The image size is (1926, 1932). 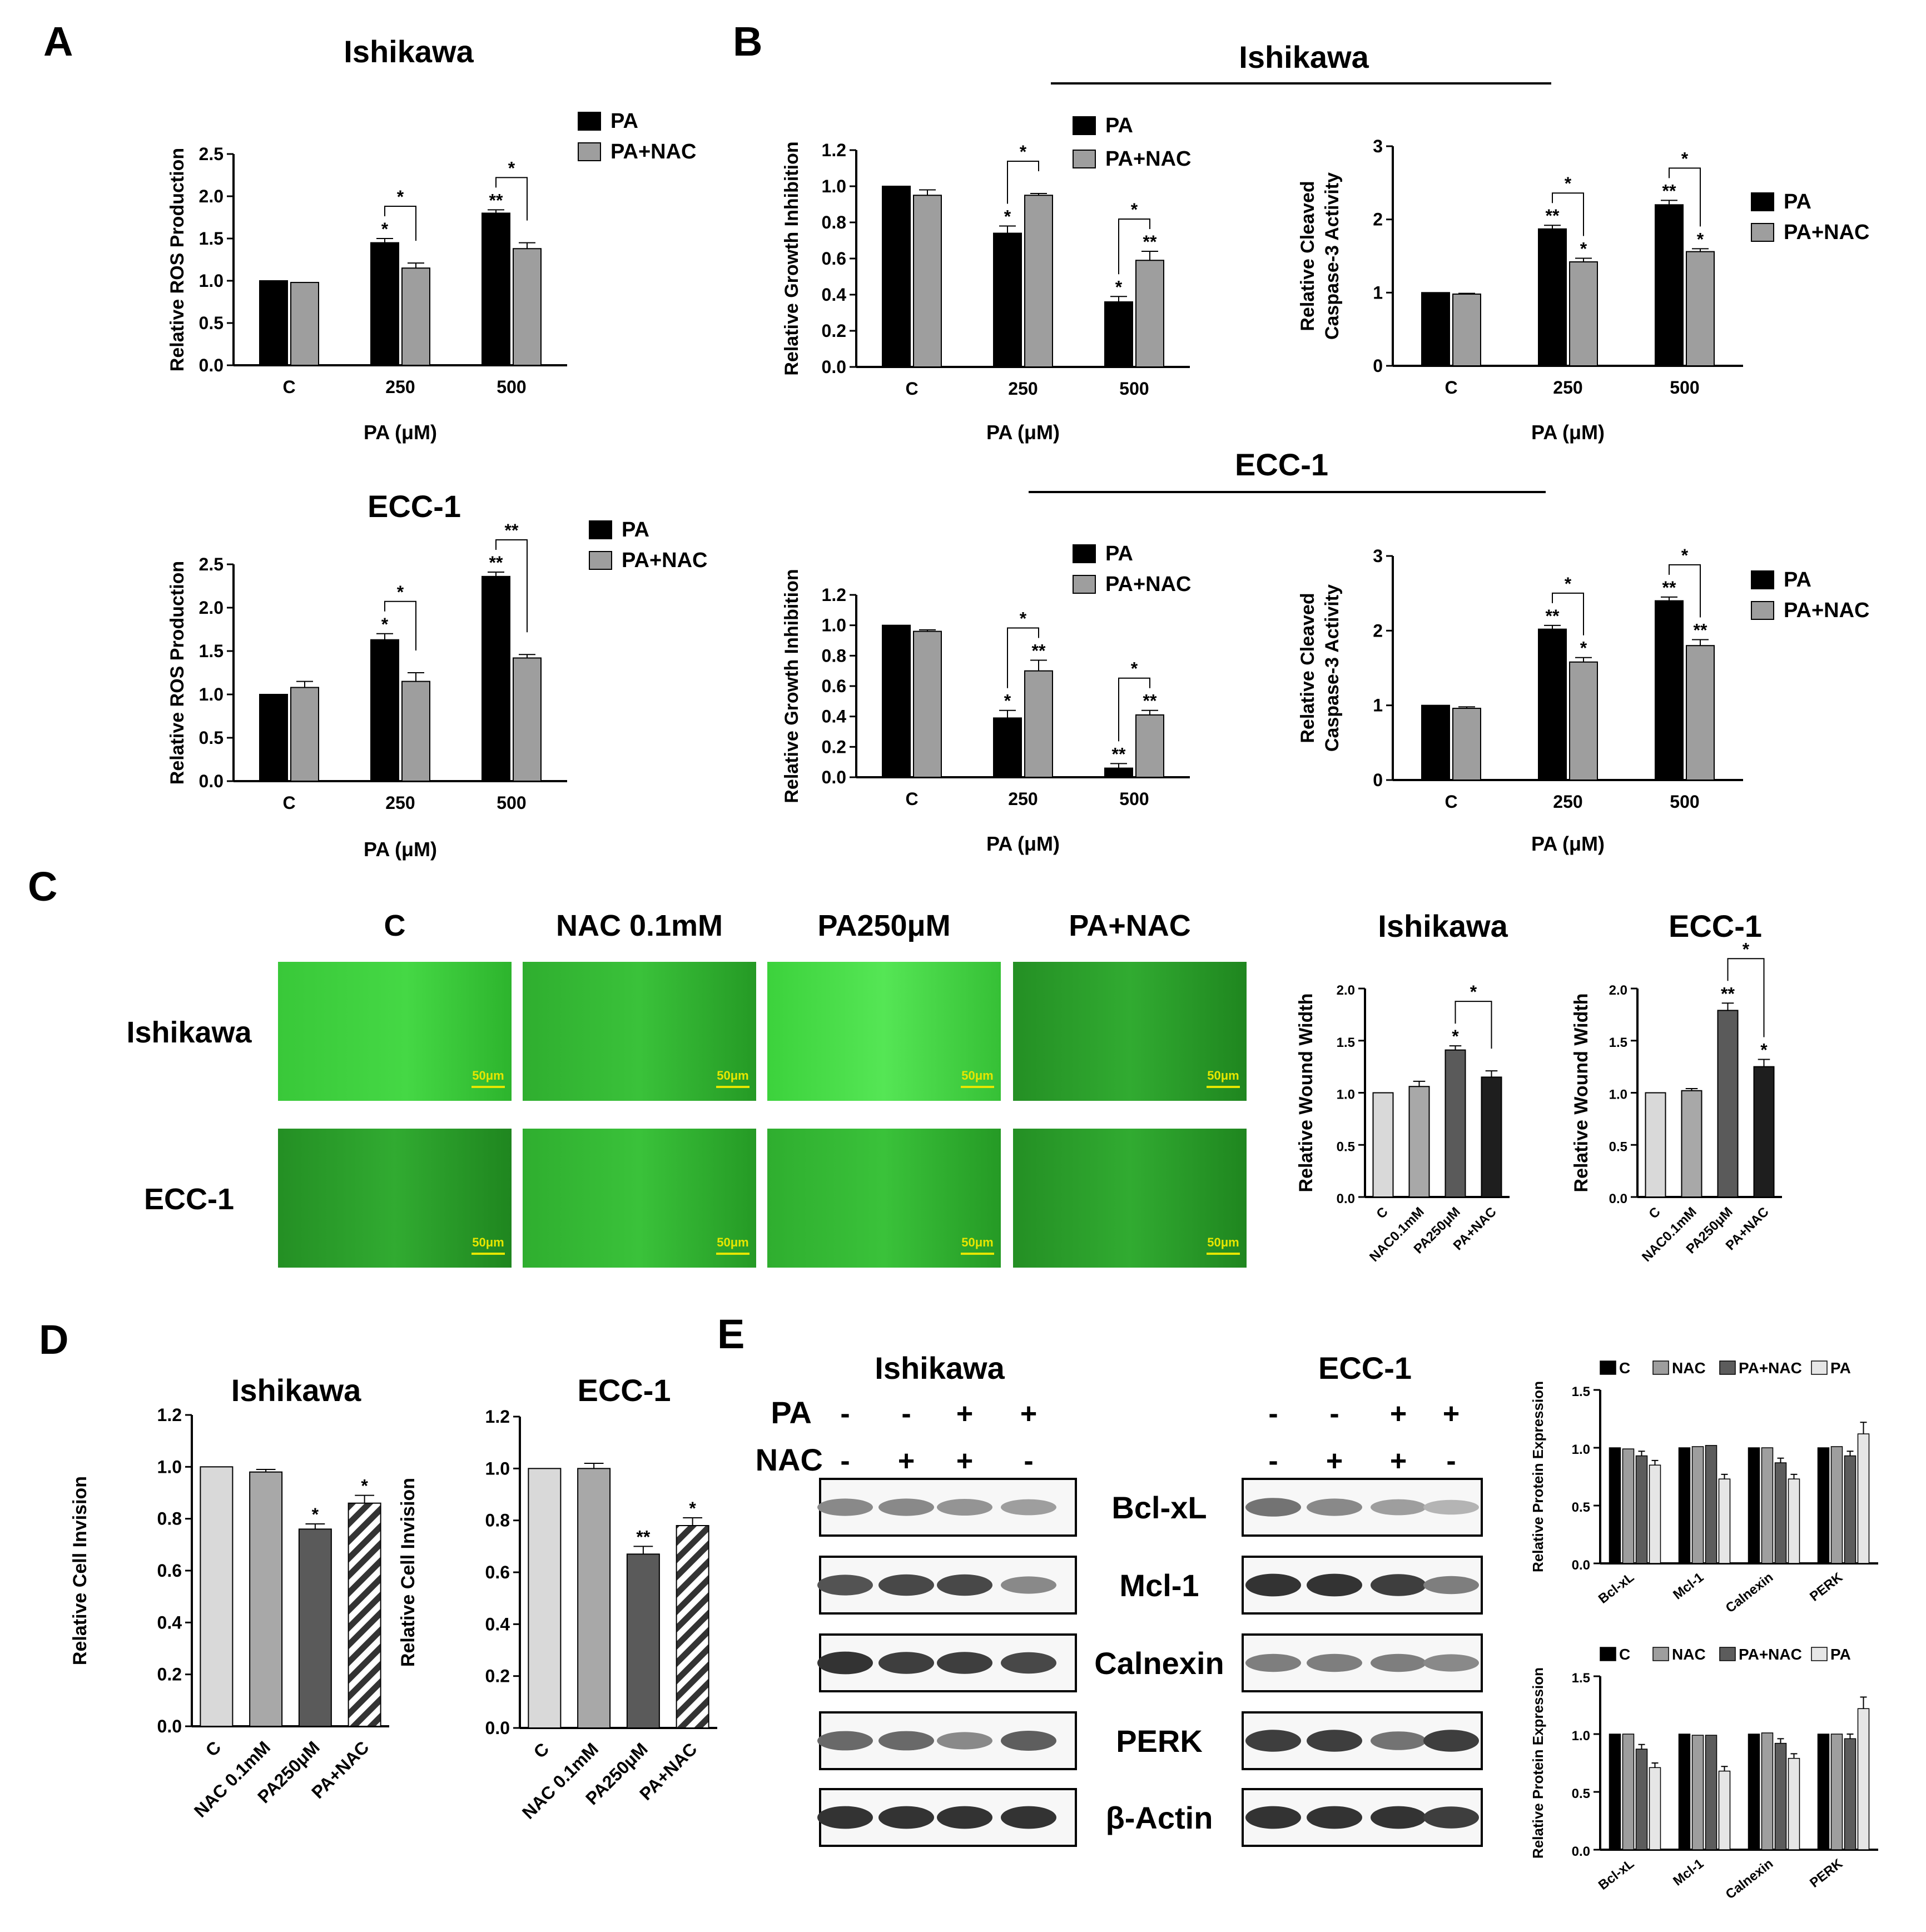 What do you see at coordinates (1130, 925) in the screenshot?
I see `micrograph-column-label: PA+NAC` at bounding box center [1130, 925].